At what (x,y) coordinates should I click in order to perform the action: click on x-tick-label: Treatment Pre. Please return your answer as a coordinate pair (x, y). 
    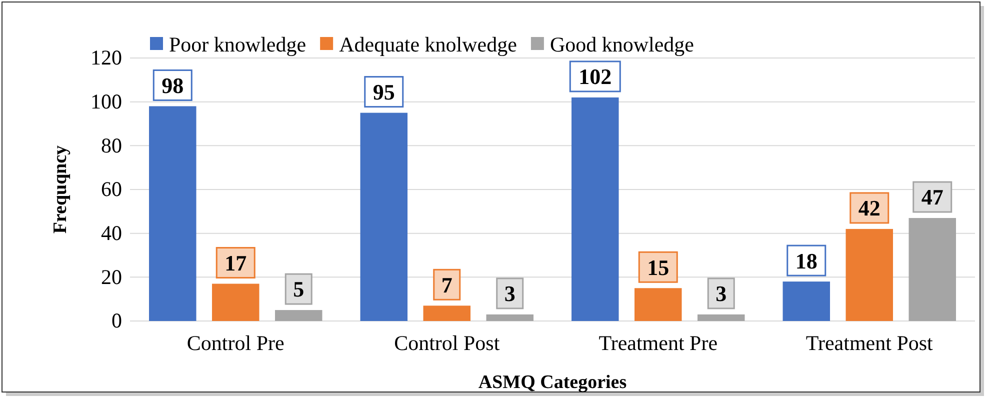
    Looking at the image, I should click on (658, 342).